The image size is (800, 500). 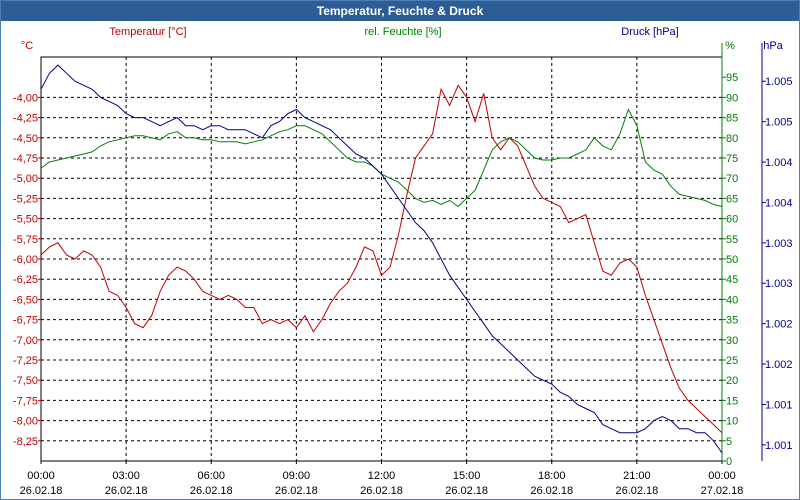 What do you see at coordinates (25, 220) in the screenshot?
I see `temperature-tick-label: -5,50` at bounding box center [25, 220].